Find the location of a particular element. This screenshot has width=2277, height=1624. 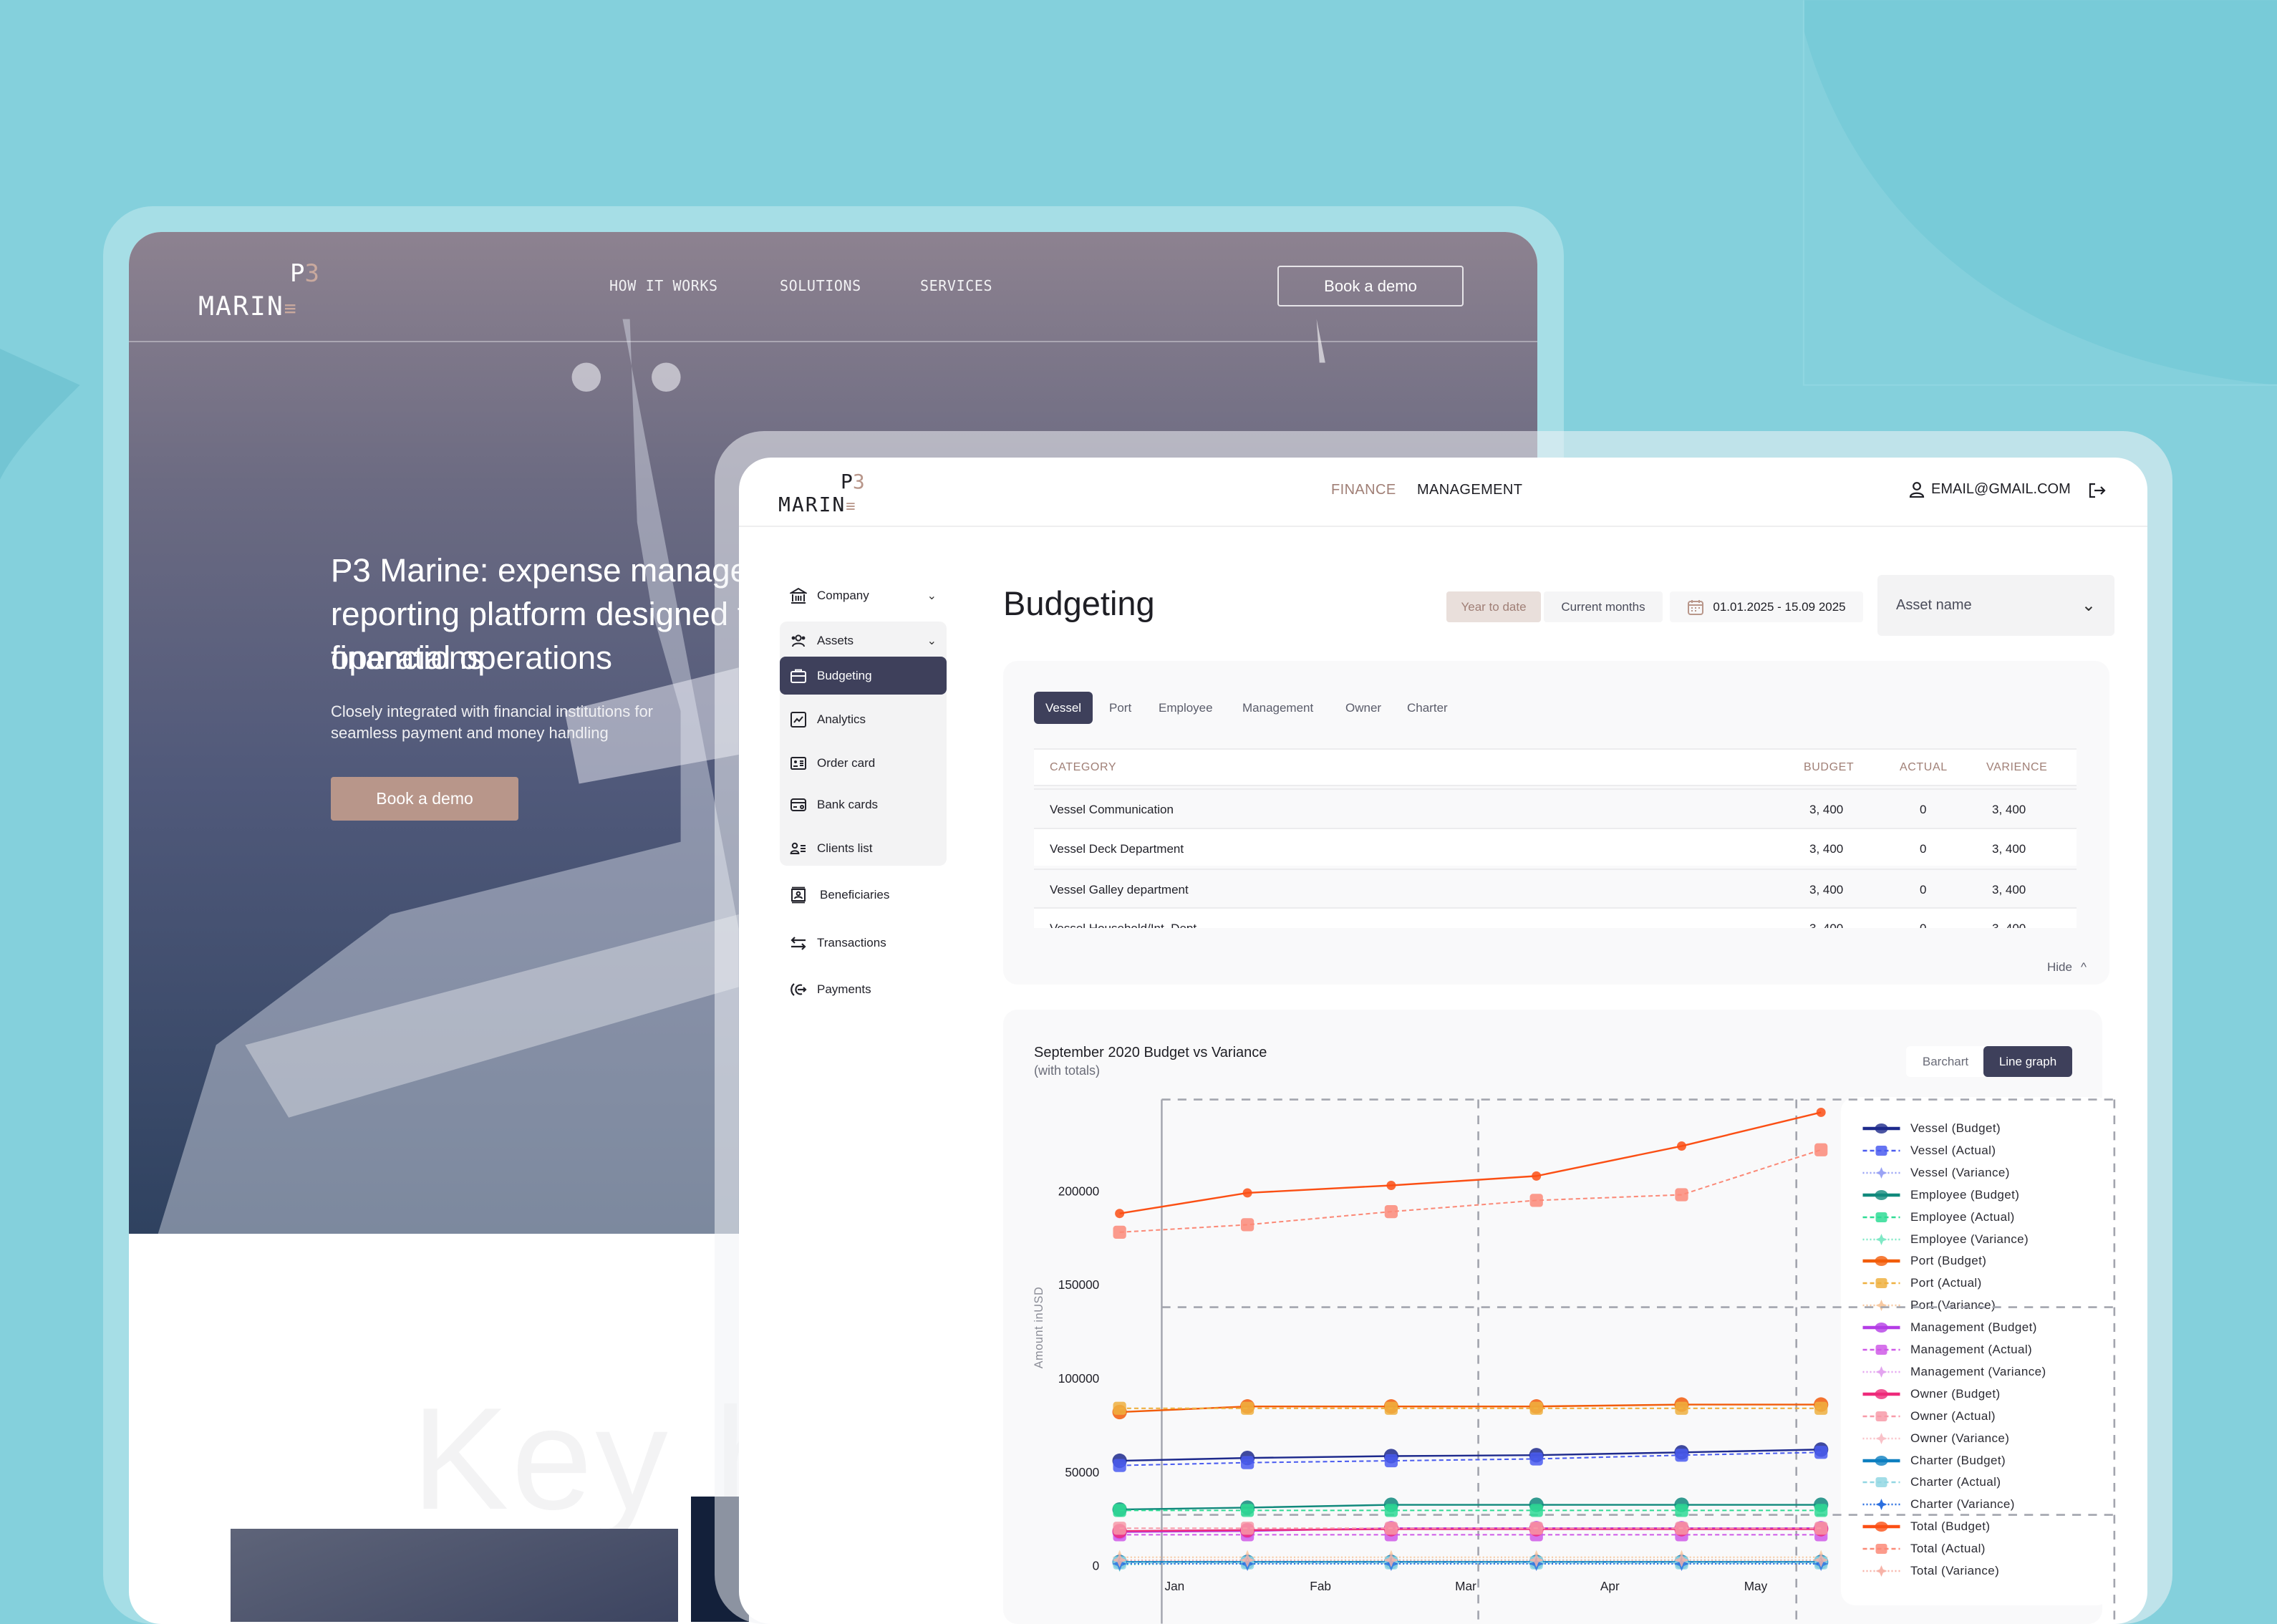

sidebar-item-clients-list: Clients list is located at coordinates (863, 848).